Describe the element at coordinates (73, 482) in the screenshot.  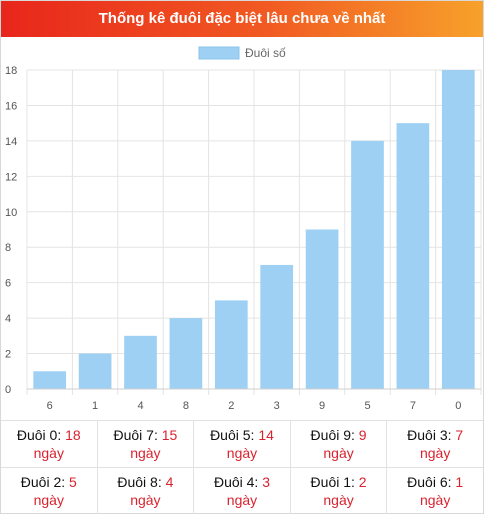
I see `stat-value: 5` at that location.